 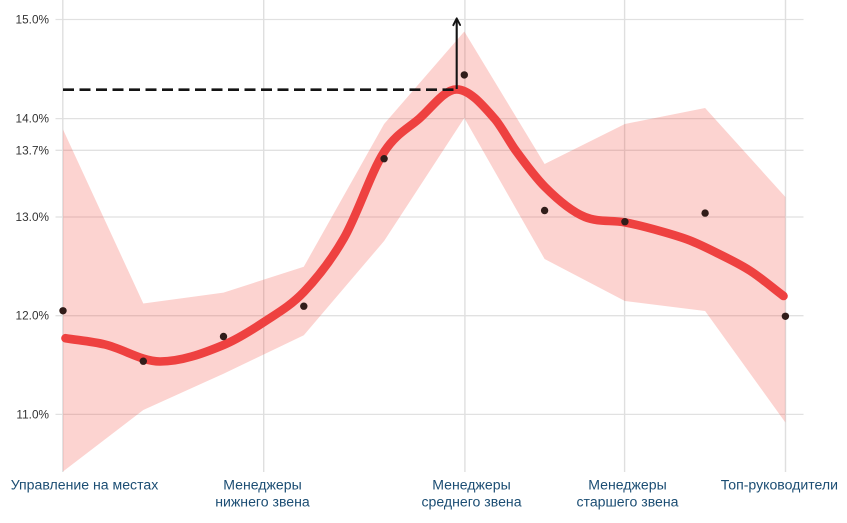 What do you see at coordinates (85, 485) in the screenshot?
I see `svg-text: Управление на местах` at bounding box center [85, 485].